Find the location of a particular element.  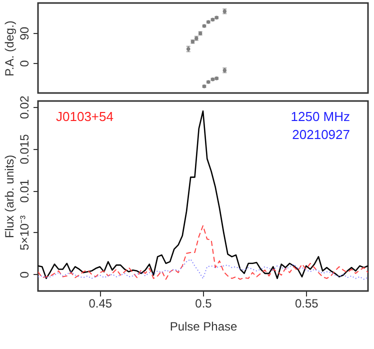

y-tick-label: 5×10⁻³ is located at coordinates (25, 232).